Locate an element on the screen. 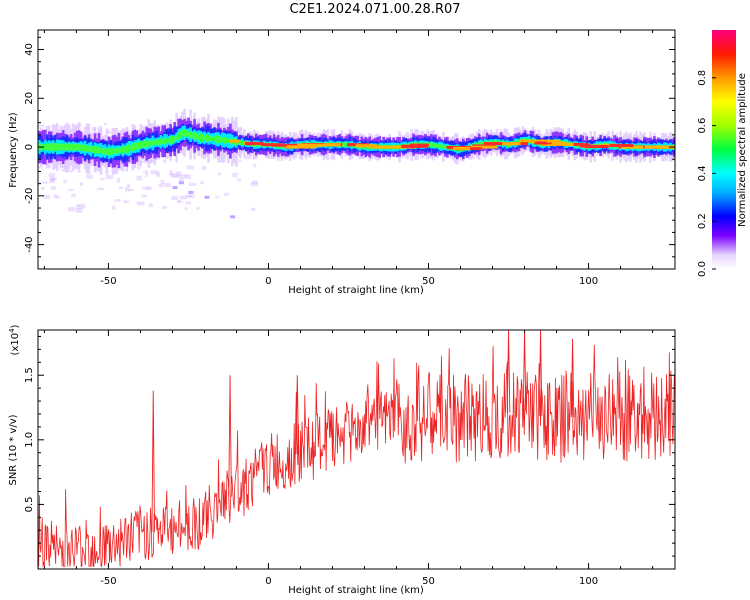 The height and width of the screenshot is (600, 750). snr-multiplier-exponent: 4 is located at coordinates (12, 330).